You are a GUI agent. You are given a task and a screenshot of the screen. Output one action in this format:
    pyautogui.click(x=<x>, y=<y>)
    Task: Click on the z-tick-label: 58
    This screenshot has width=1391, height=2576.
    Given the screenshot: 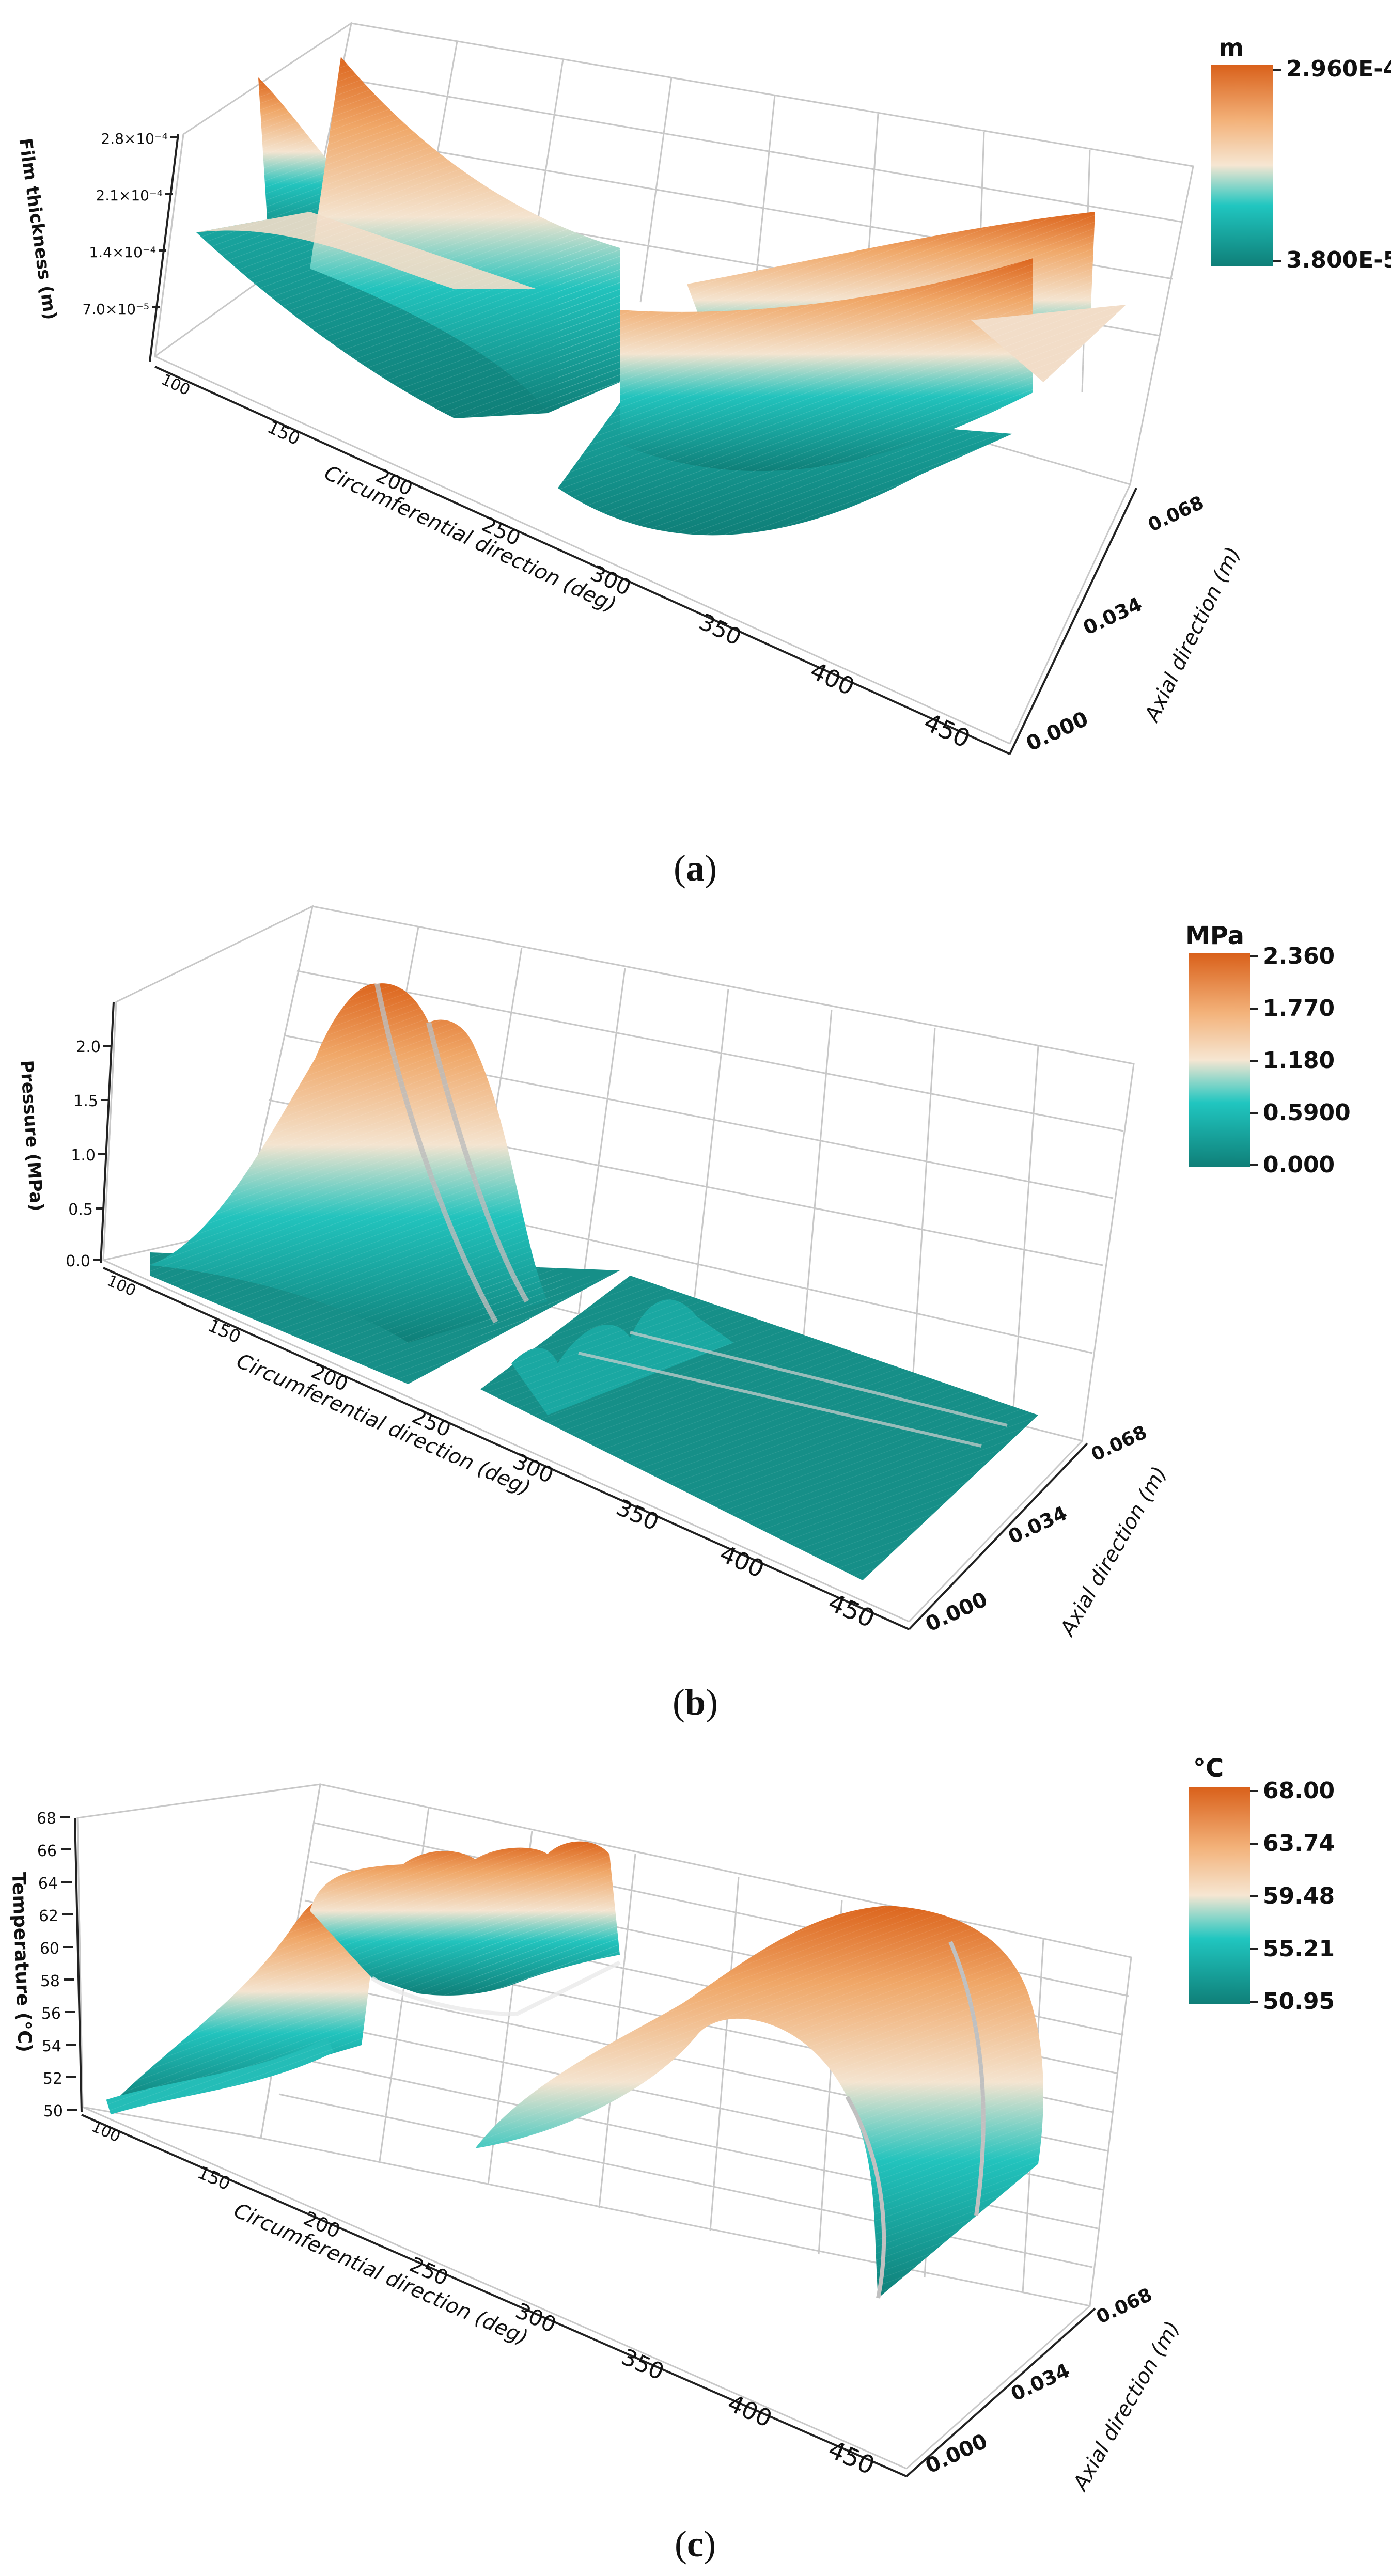 What is the action you would take?
    pyautogui.click(x=50, y=1981)
    